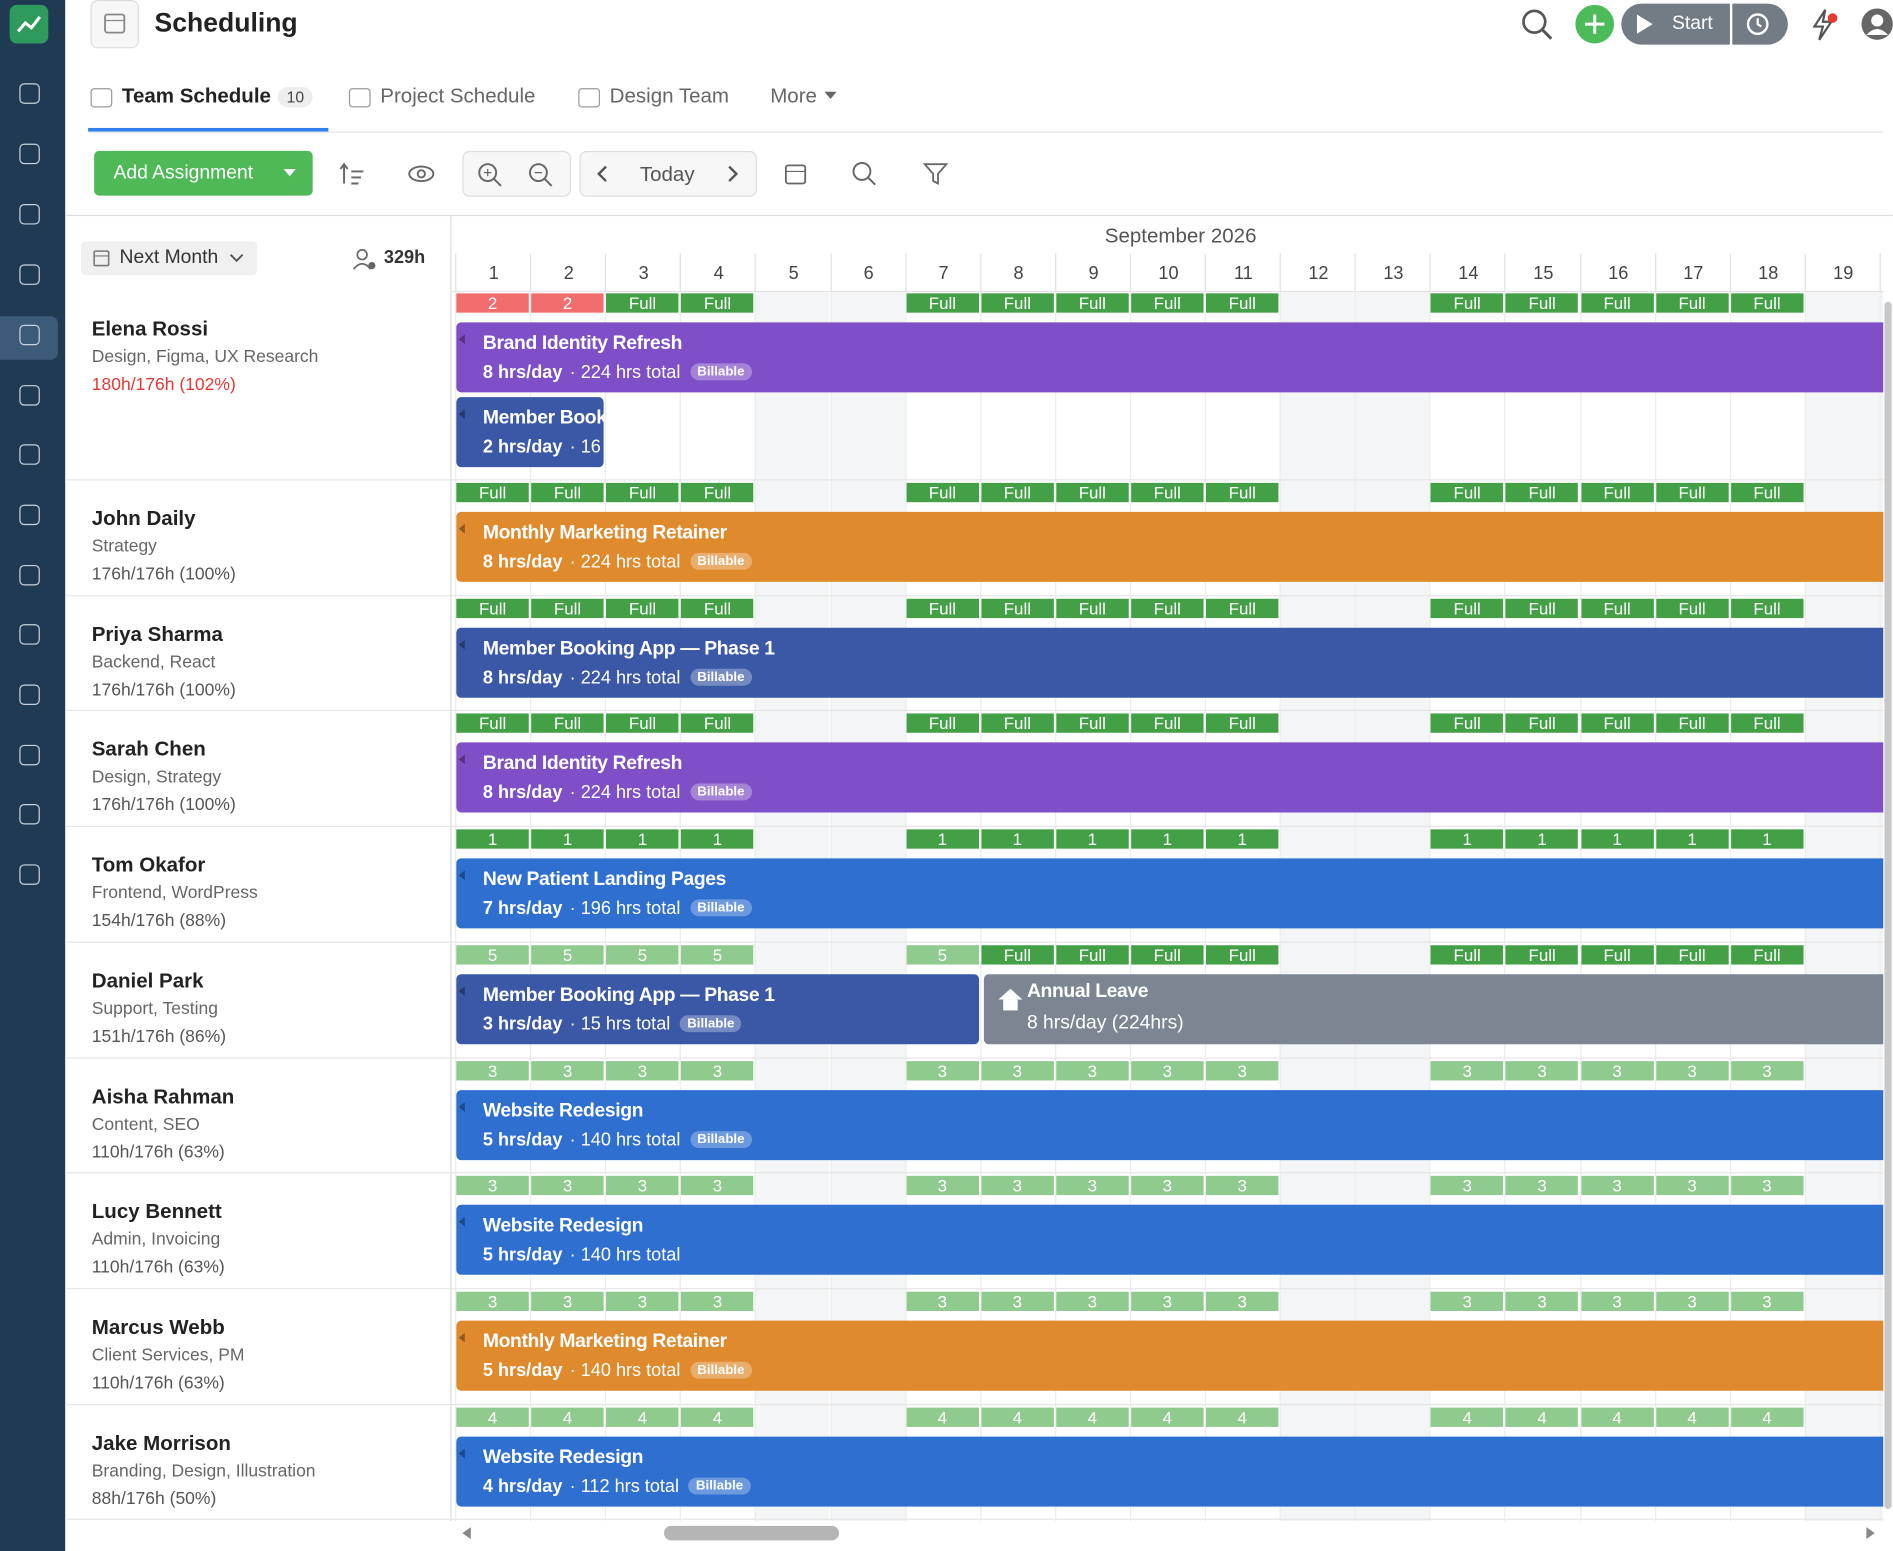 The width and height of the screenshot is (1893, 1551). I want to click on tab: More, so click(803, 97).